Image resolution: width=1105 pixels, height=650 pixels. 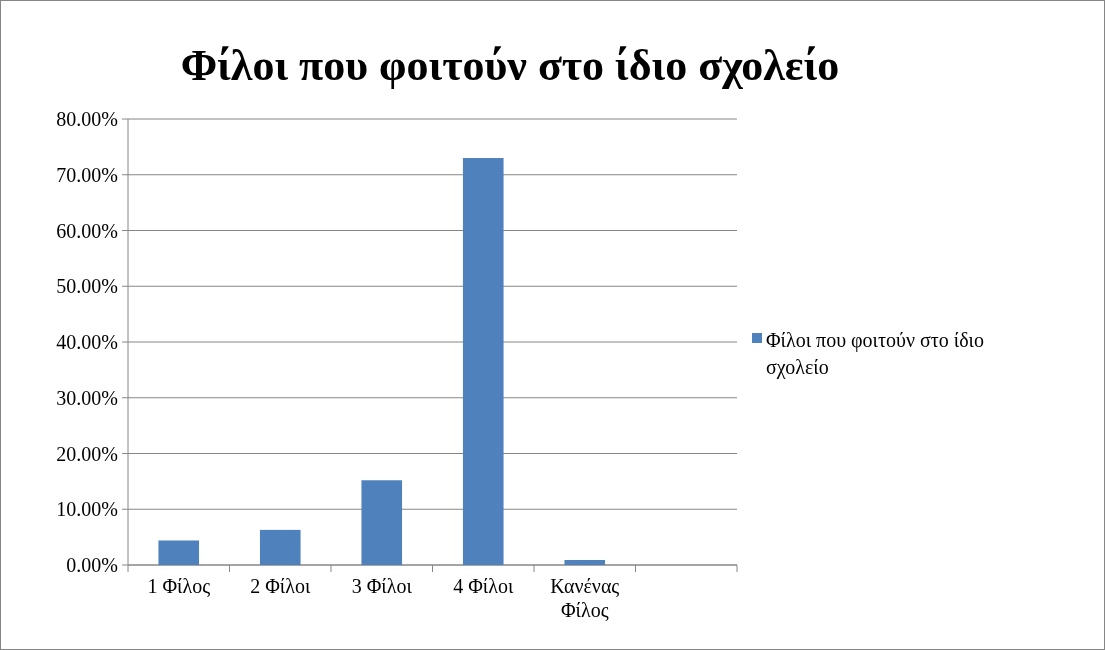 What do you see at coordinates (179, 586) in the screenshot?
I see `x-tick-label: 1 Φίλος` at bounding box center [179, 586].